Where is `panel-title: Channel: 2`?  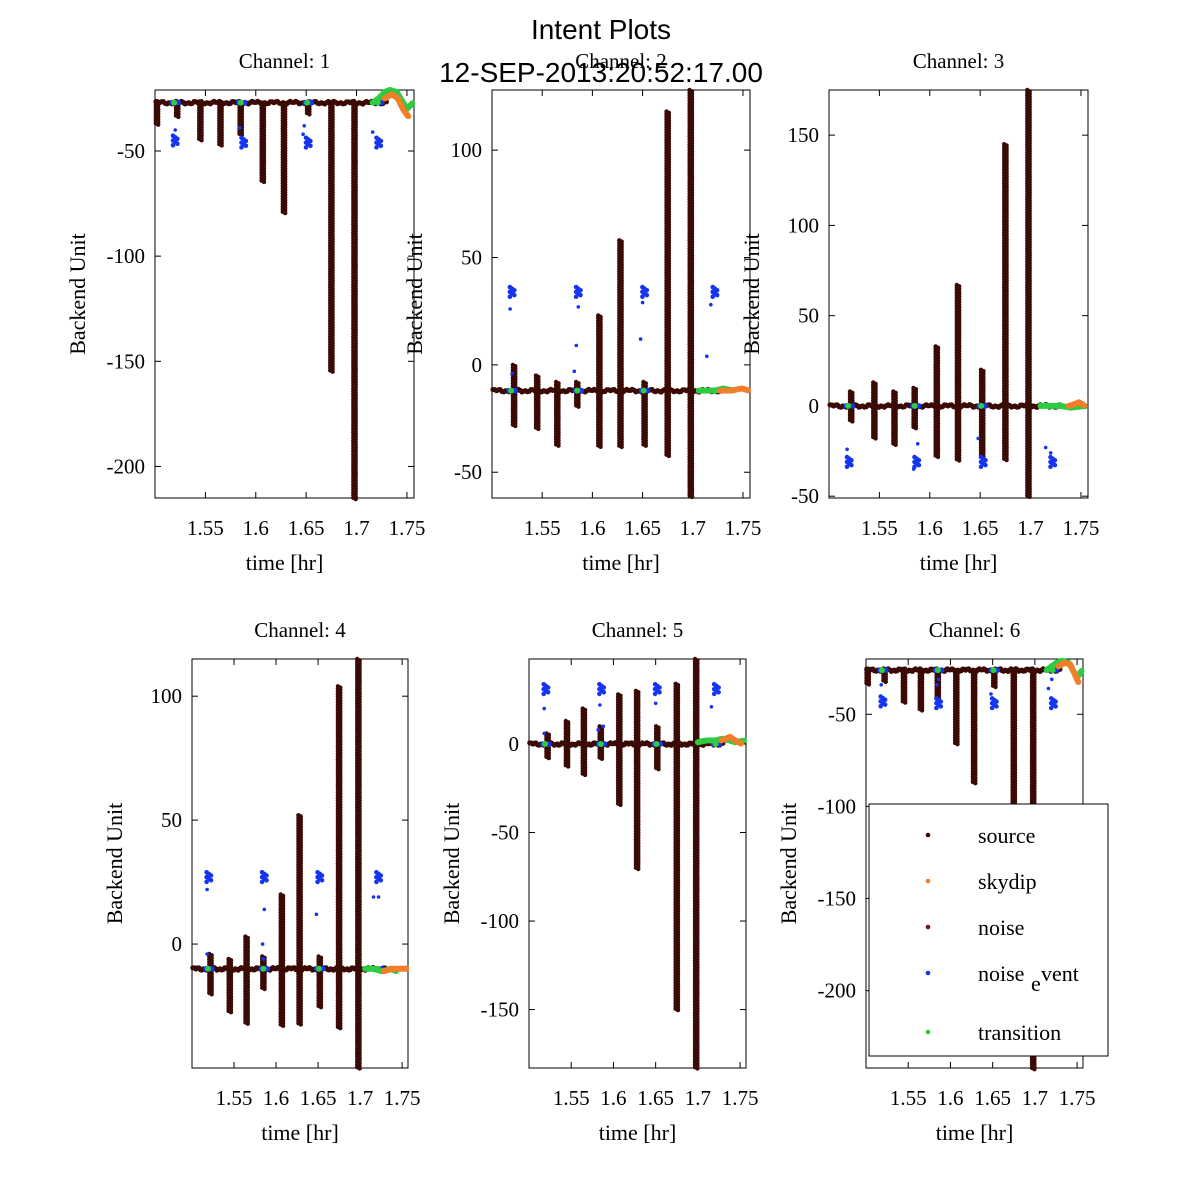 panel-title: Channel: 2 is located at coordinates (621, 61).